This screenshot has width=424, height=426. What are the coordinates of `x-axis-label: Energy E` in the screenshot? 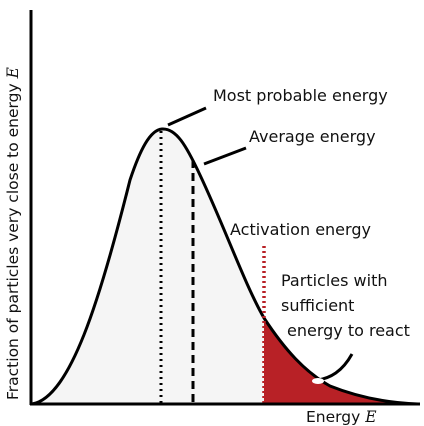 It's located at (341, 417).